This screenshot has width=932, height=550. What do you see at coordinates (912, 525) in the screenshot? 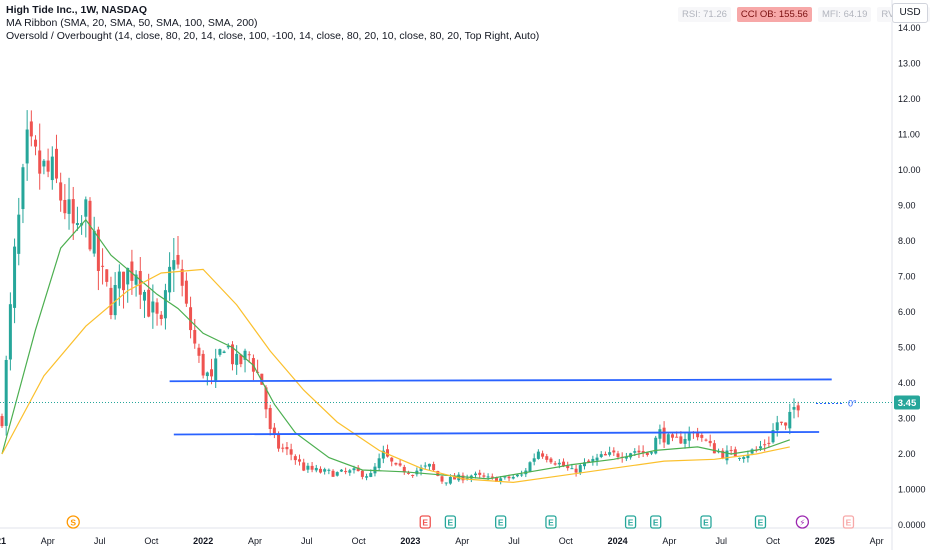
I see `y-tick-label: 0.0000` at bounding box center [912, 525].